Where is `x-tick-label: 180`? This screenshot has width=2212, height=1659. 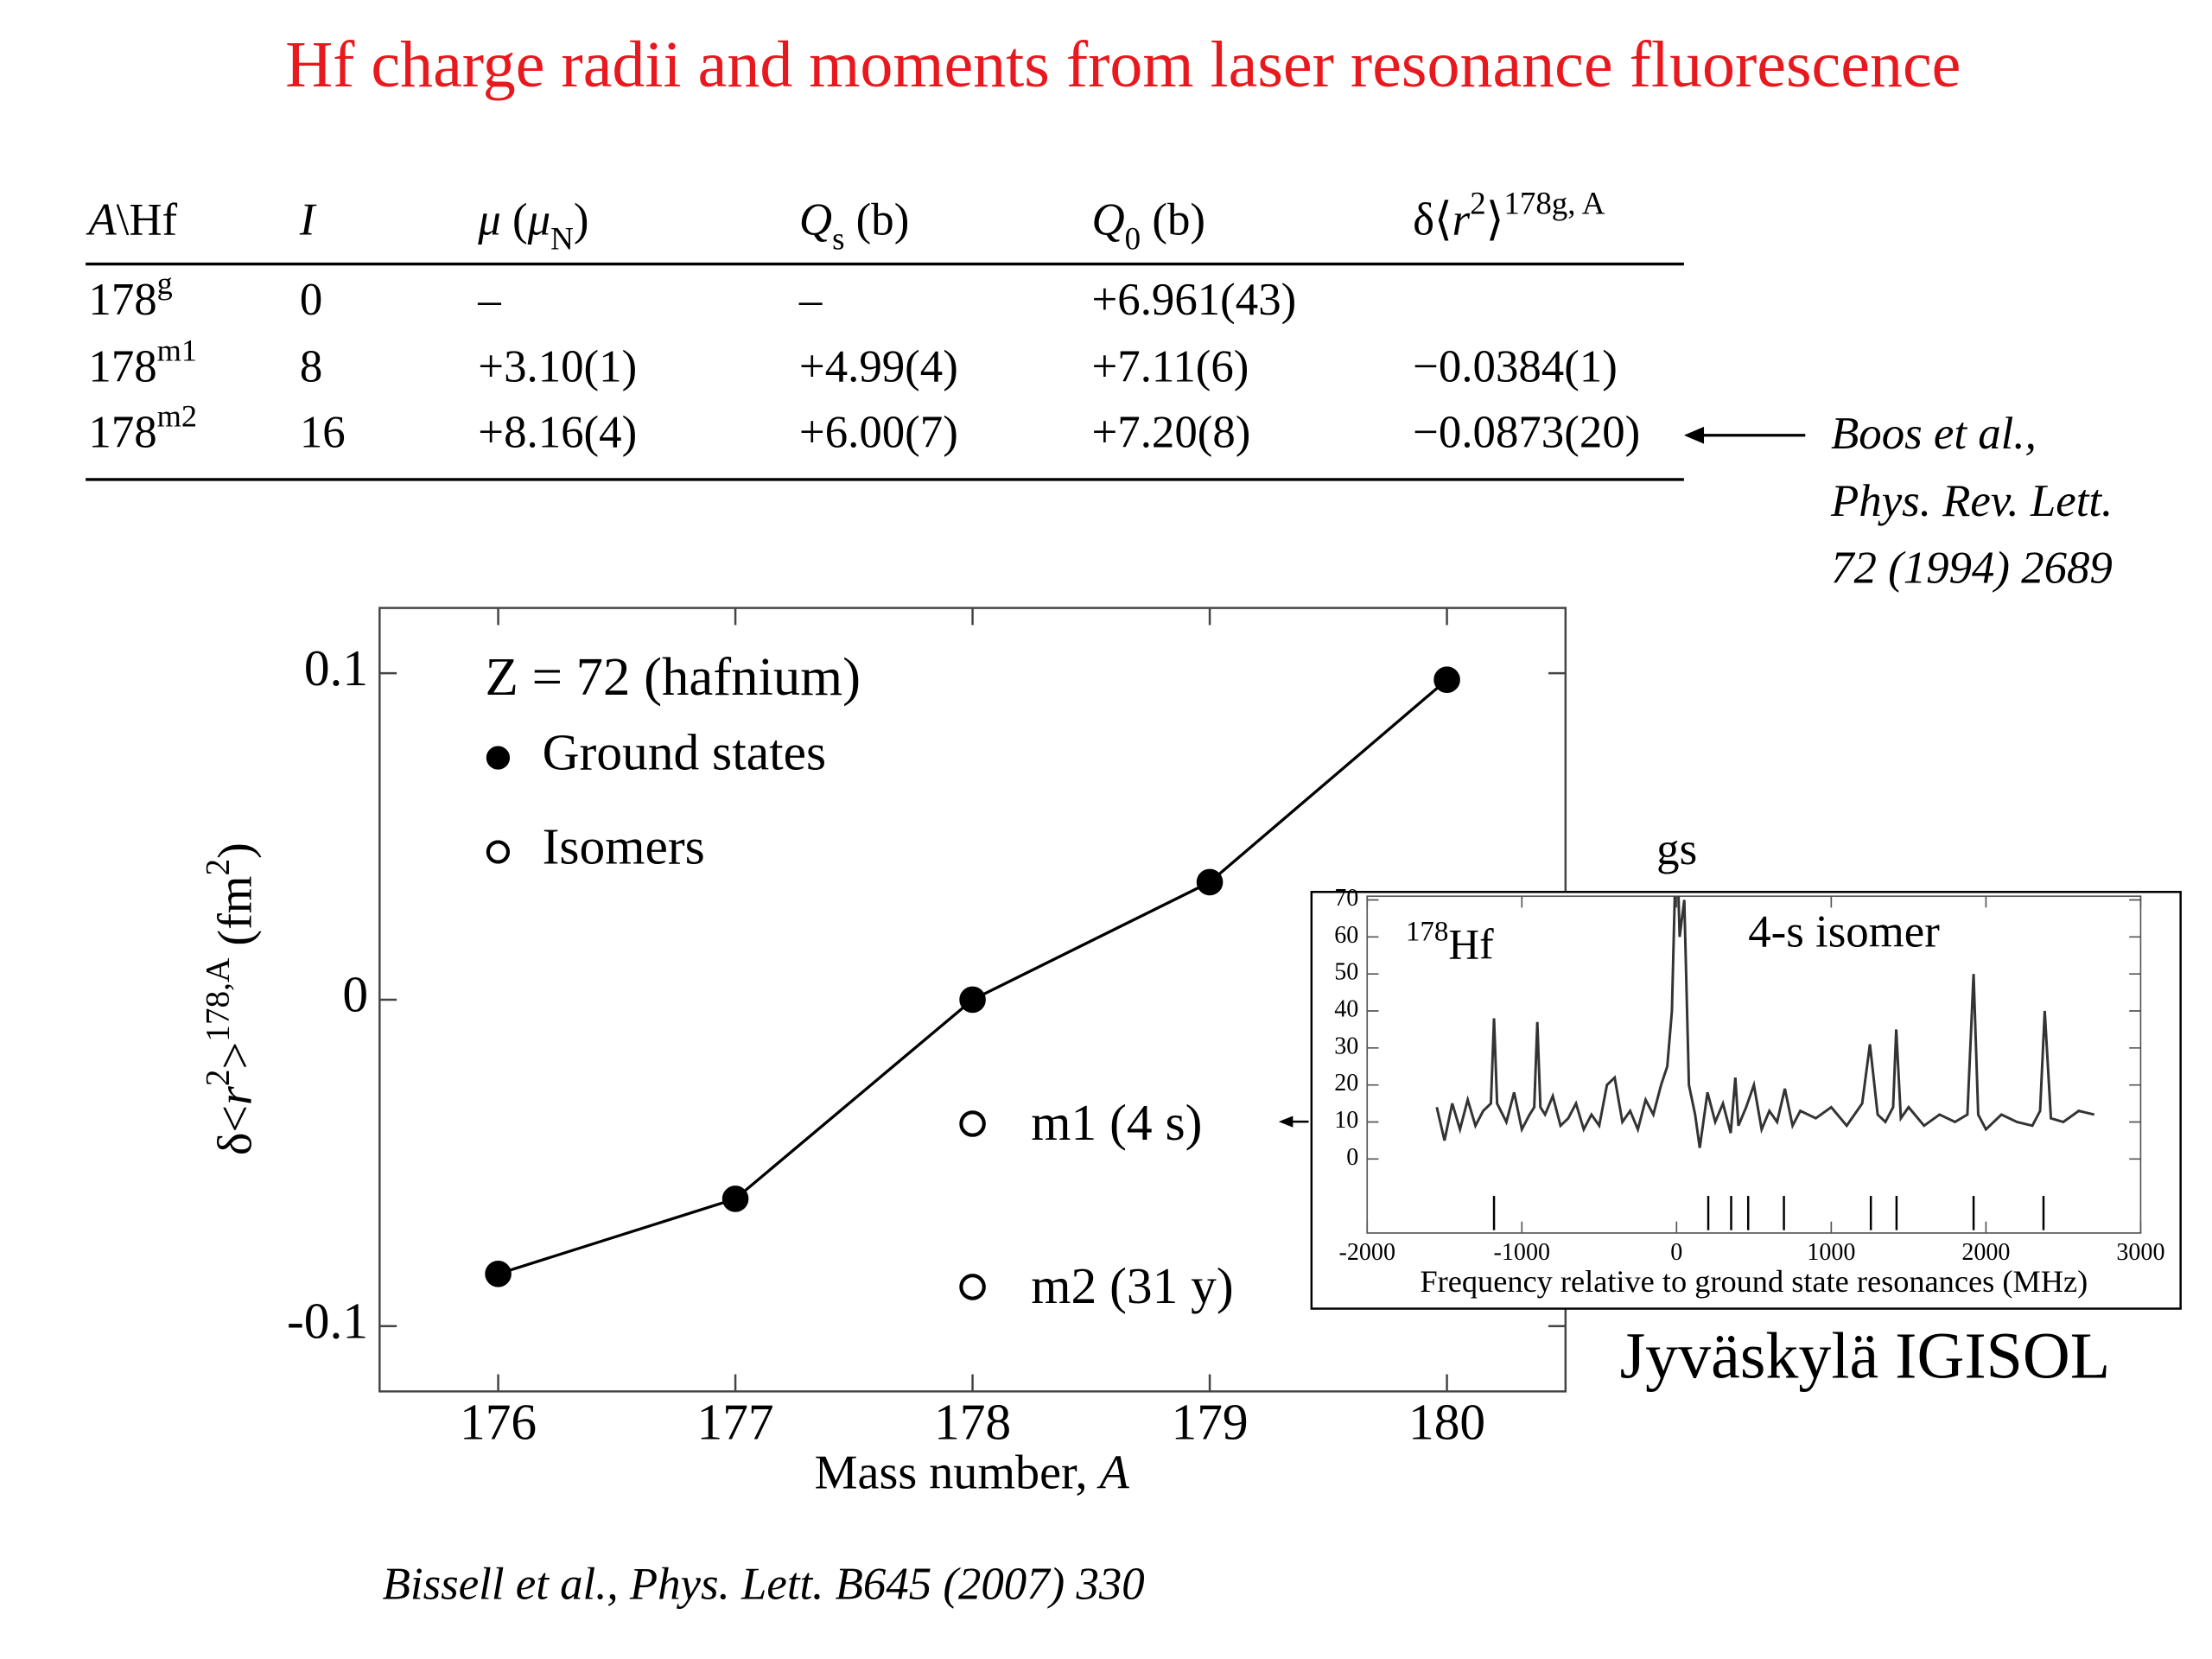 x-tick-label: 180 is located at coordinates (1446, 1421).